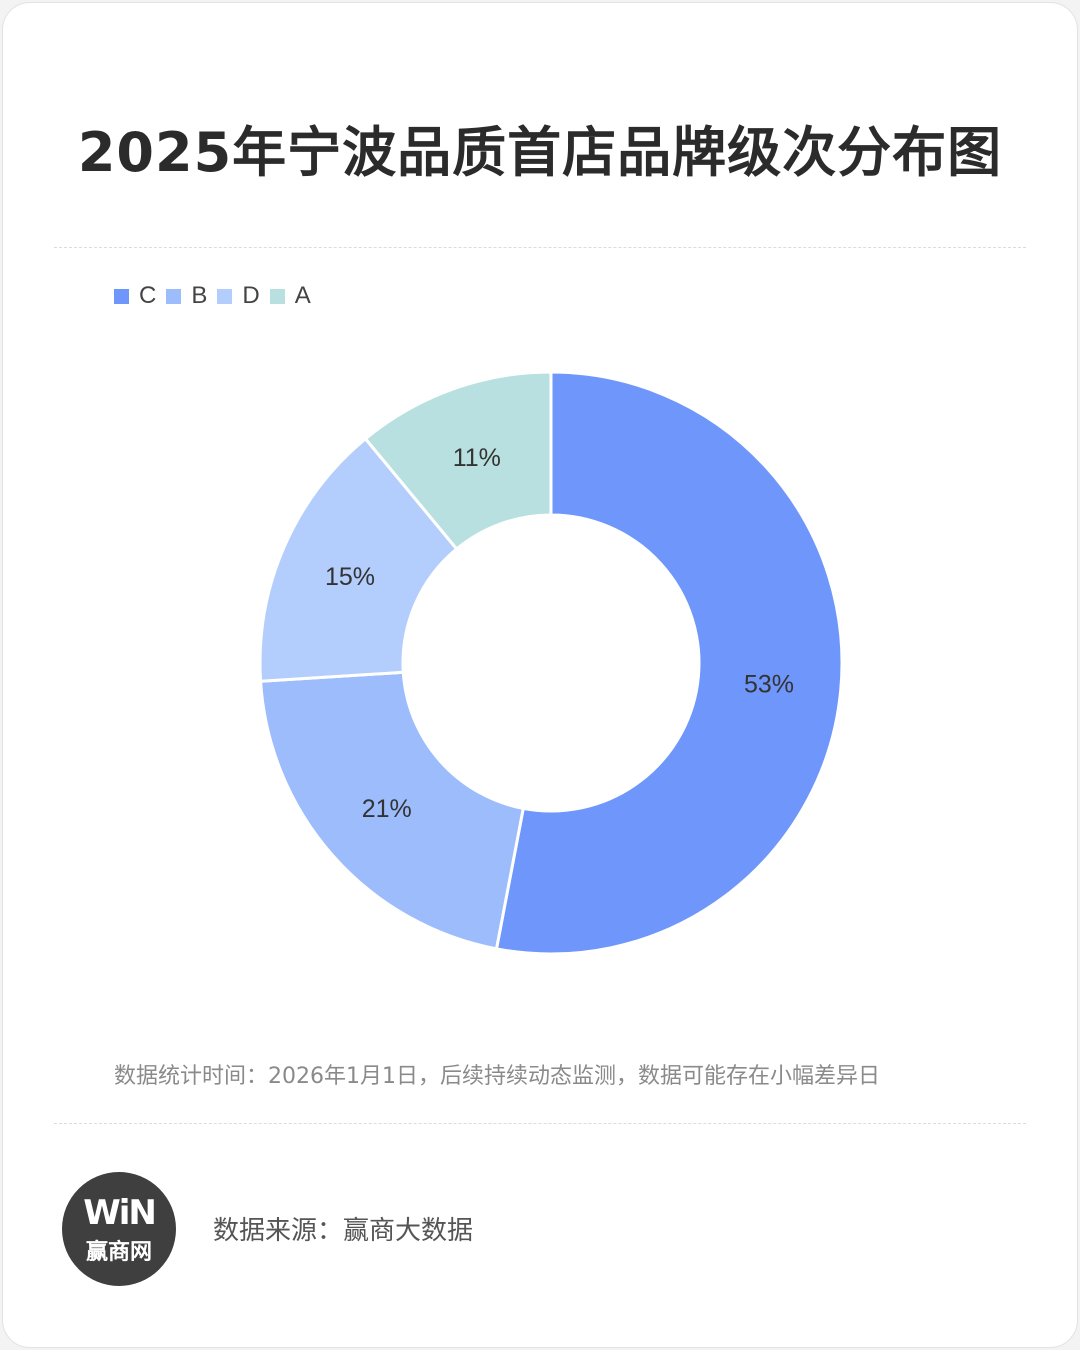 The height and width of the screenshot is (1350, 1080). I want to click on data-label: 53%, so click(769, 685).